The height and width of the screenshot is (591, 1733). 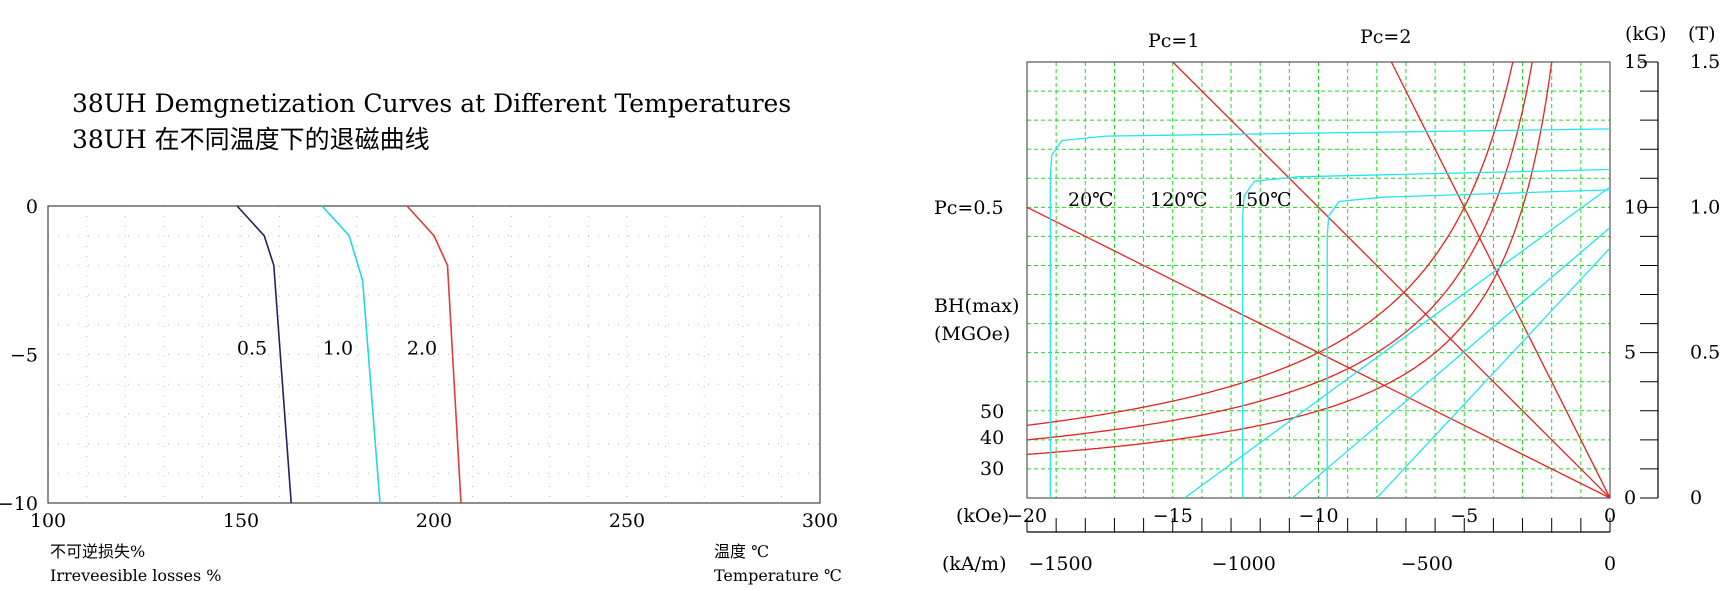 I want to click on temp-label-150: 150℃, so click(x=1263, y=200).